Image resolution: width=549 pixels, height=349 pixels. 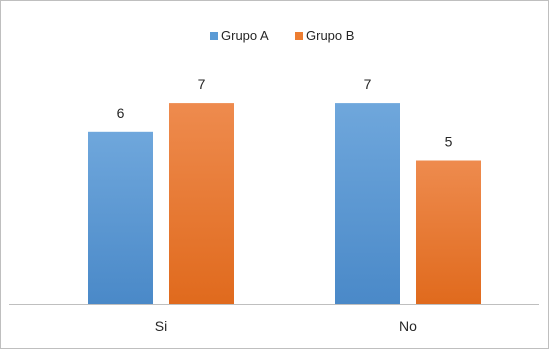 I want to click on data-labels-group: 6 7 7 5, so click(x=285, y=112).